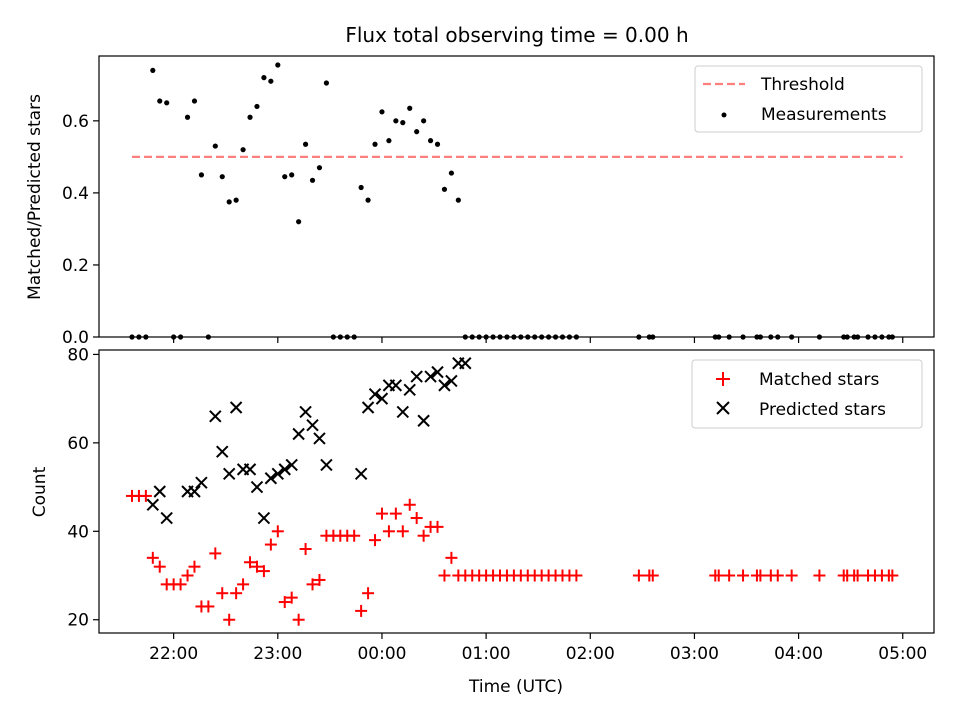 This screenshot has width=960, height=720. I want to click on bottom-y-tick-label: 40, so click(78, 532).